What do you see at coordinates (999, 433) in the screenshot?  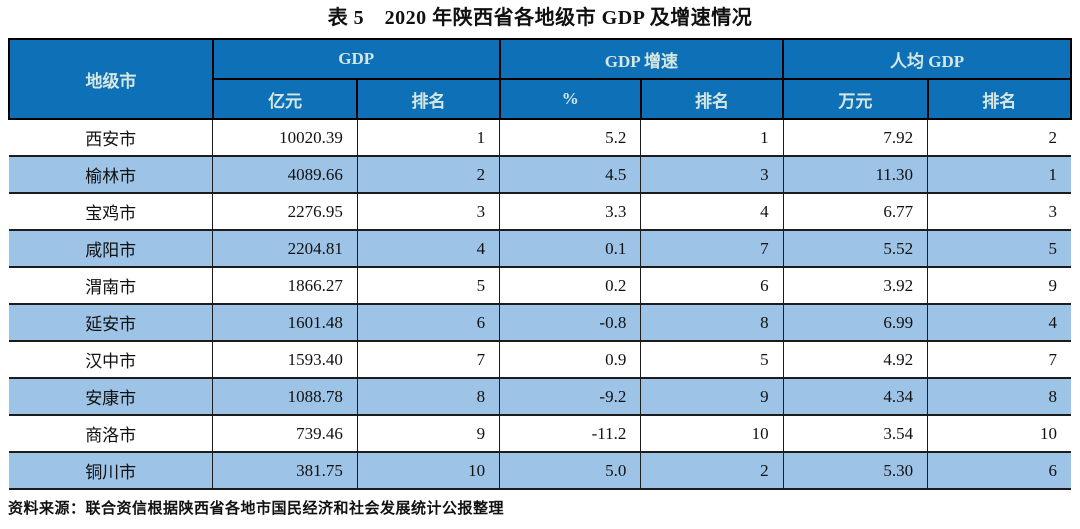 I see `percapita-rank-cell: 10` at bounding box center [999, 433].